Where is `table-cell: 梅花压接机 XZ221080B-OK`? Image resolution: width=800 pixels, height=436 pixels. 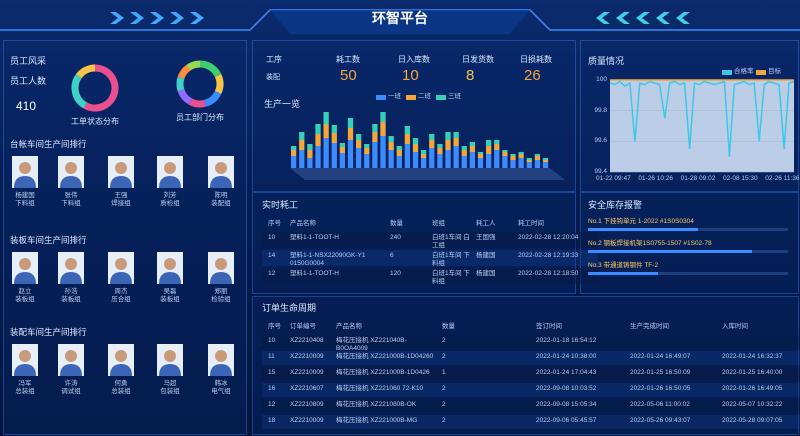 table-cell: 梅花压接机 XZ221080B-OK is located at coordinates (376, 404).